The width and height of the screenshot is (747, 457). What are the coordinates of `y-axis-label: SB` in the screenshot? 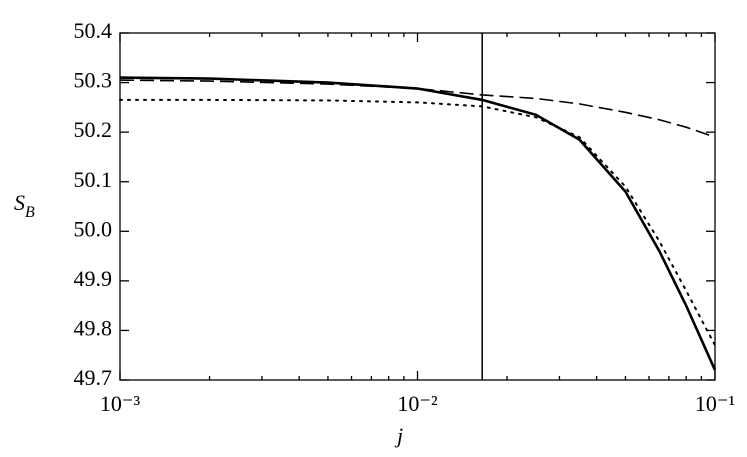 It's located at (24, 205).